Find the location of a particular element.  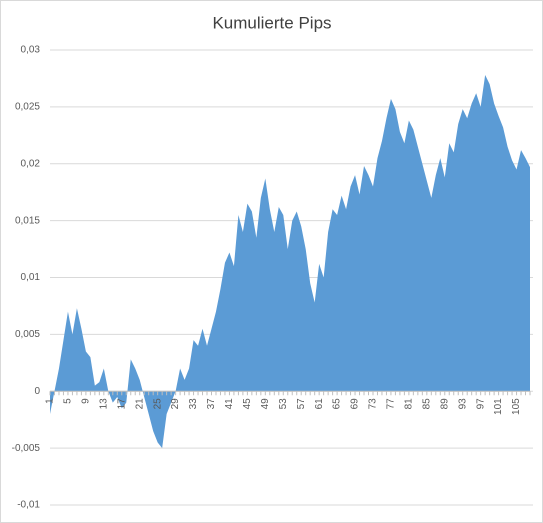

x-tick-label: 13 is located at coordinates (103, 404).